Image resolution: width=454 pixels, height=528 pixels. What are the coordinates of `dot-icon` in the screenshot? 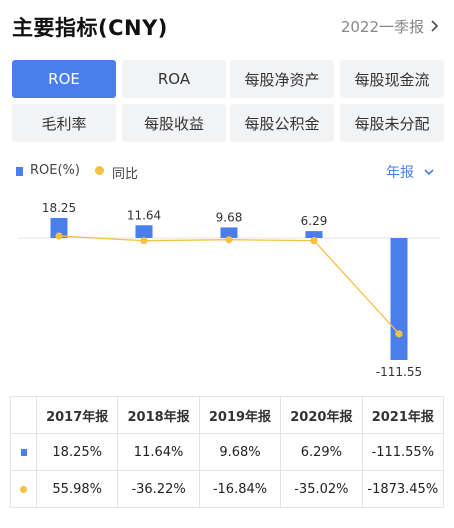 It's located at (23, 489).